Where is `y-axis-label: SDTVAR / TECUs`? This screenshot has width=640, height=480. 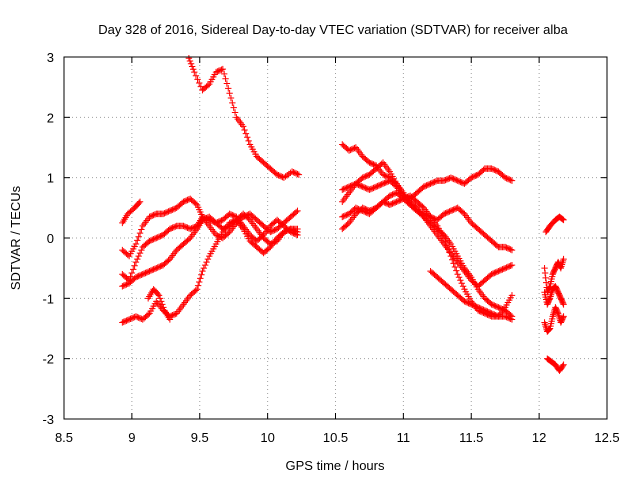
y-axis-label: SDTVAR / TECUs is located at coordinates (15, 237).